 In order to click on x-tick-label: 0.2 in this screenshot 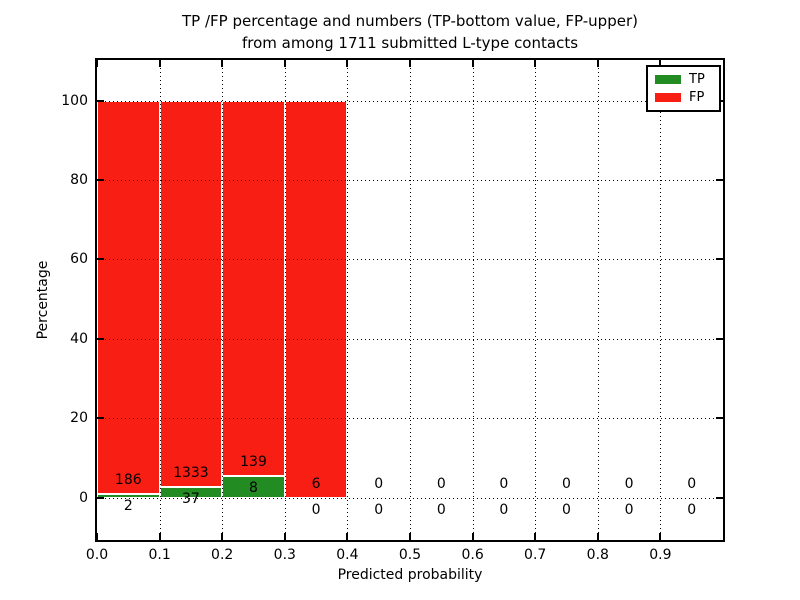, I will do `click(222, 555)`.